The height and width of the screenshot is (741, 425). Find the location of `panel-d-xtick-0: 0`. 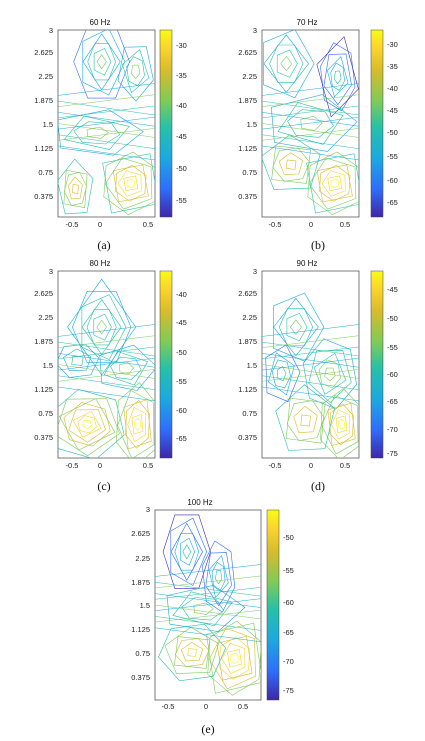

panel-d-xtick-0: 0 is located at coordinates (311, 465).